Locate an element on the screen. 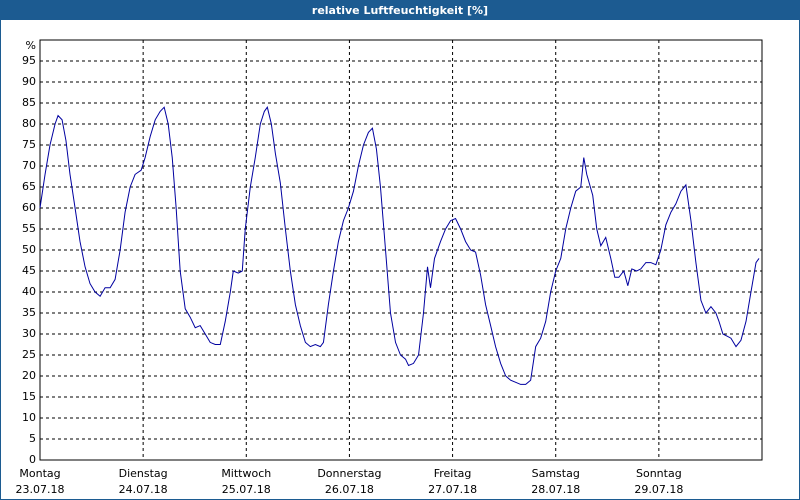 Image resolution: width=800 pixels, height=500 pixels. x-tick-label: Mittwoch is located at coordinates (246, 473).